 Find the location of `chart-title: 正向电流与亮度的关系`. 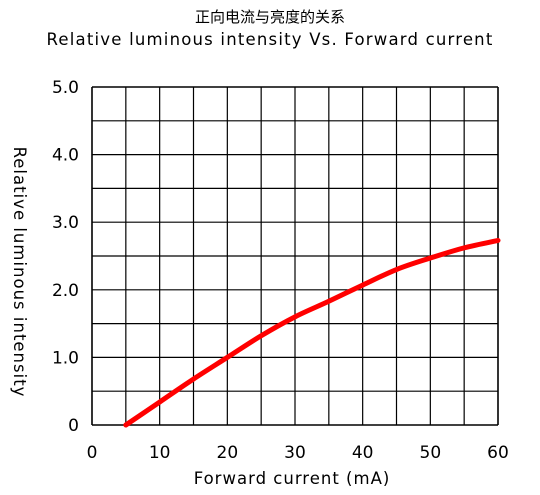

chart-title: 正向电流与亮度的关系 is located at coordinates (269, 17).